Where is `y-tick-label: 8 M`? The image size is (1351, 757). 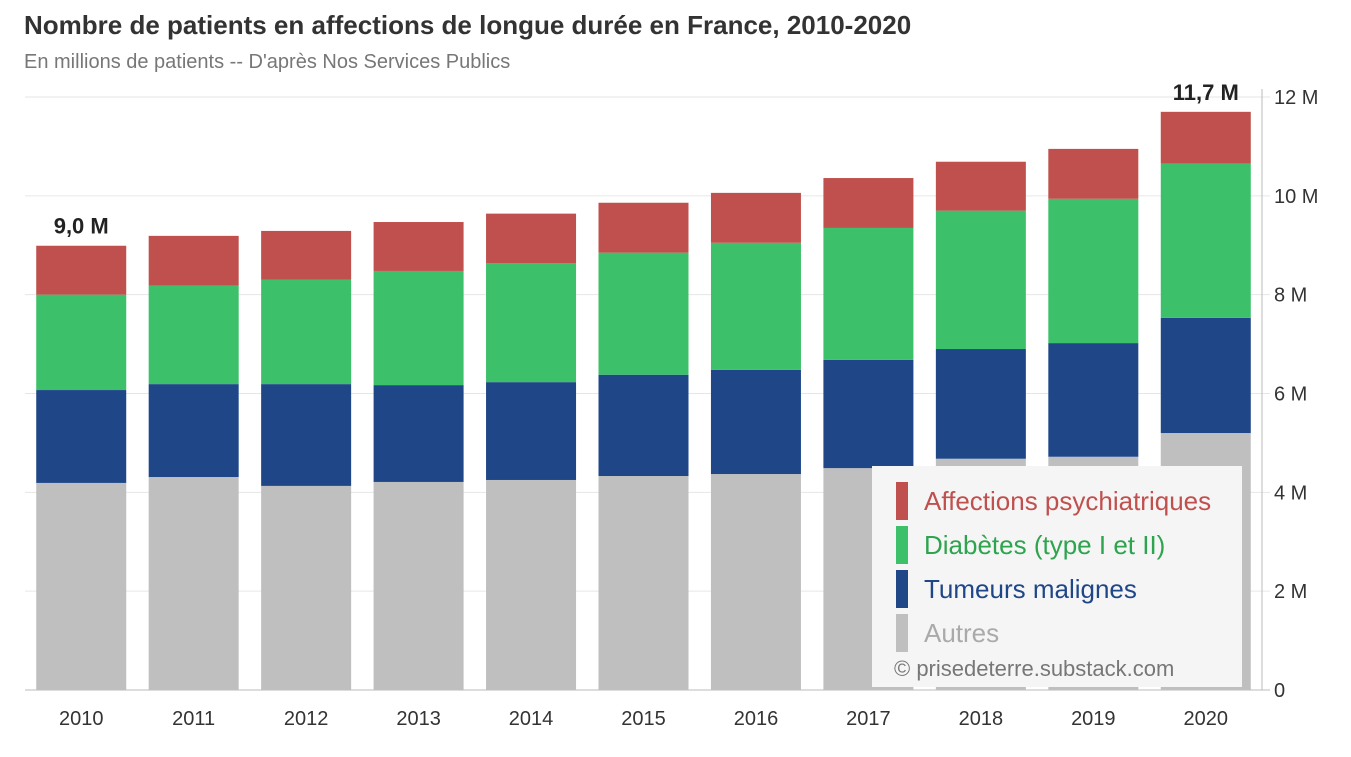 y-tick-label: 8 M is located at coordinates (1290, 296).